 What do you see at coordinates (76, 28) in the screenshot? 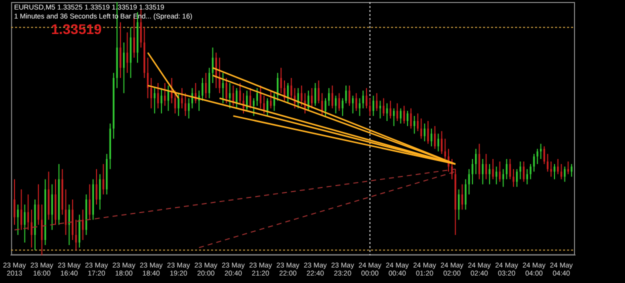
I see `annotation: 1.33519` at bounding box center [76, 28].